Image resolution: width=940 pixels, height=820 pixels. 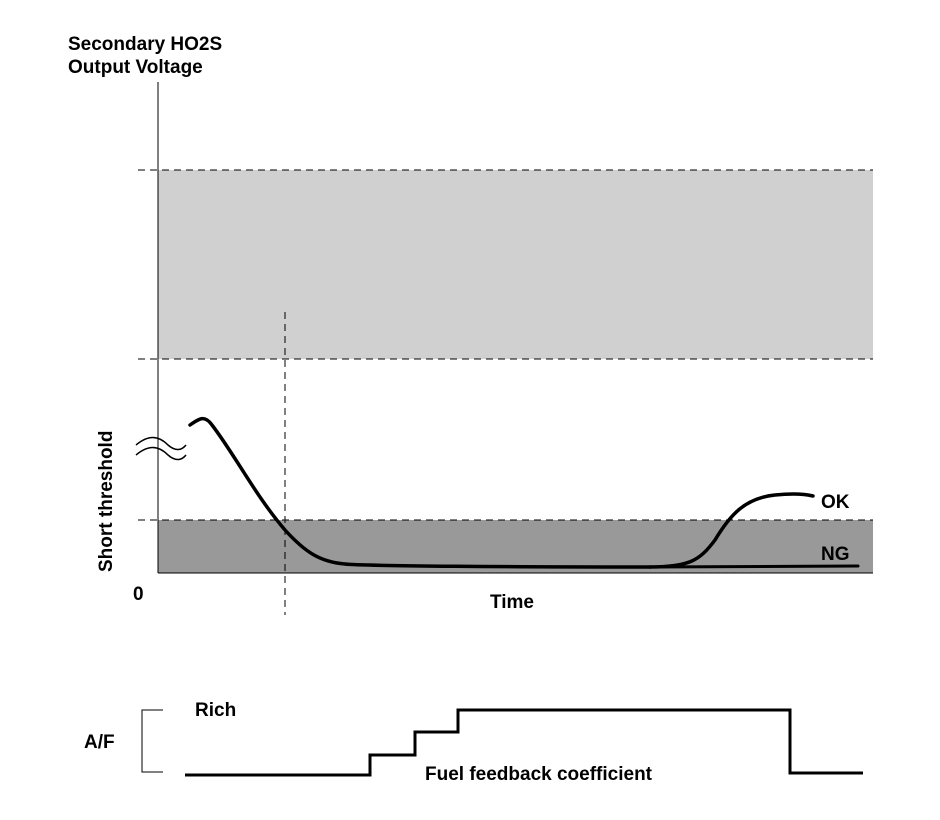 I want to click on af-label: A/F, so click(x=99, y=742).